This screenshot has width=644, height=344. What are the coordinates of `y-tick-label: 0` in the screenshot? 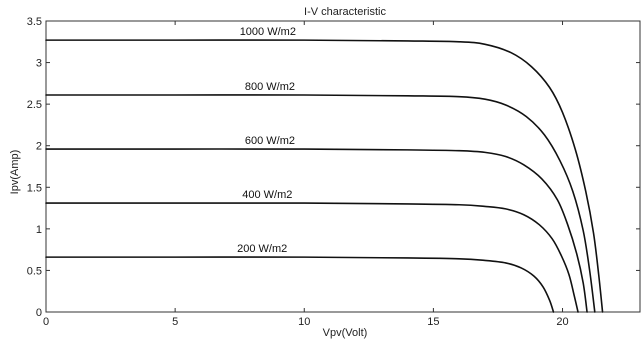 It's located at (39, 313).